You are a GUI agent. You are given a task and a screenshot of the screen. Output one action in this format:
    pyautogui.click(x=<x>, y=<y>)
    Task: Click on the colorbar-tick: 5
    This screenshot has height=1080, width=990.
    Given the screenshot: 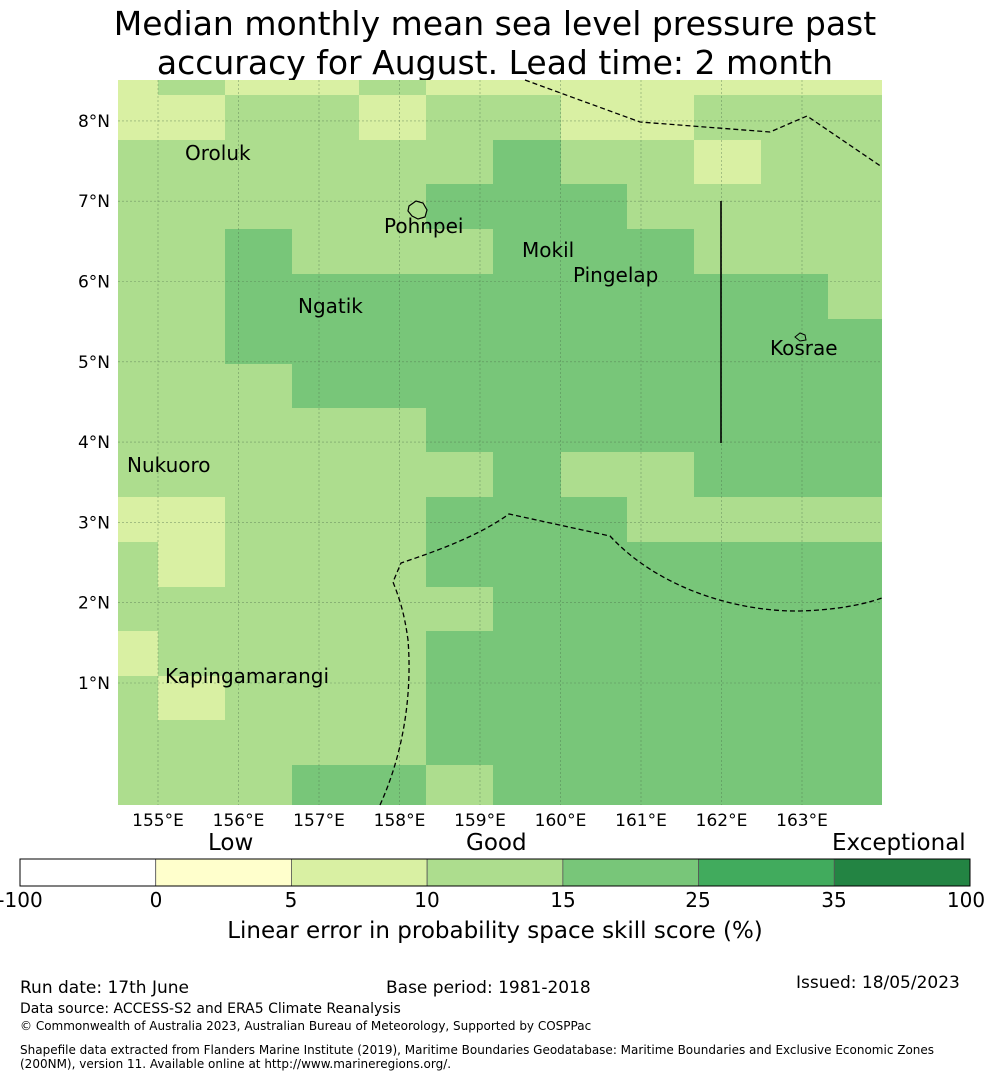 What is the action you would take?
    pyautogui.click(x=291, y=900)
    